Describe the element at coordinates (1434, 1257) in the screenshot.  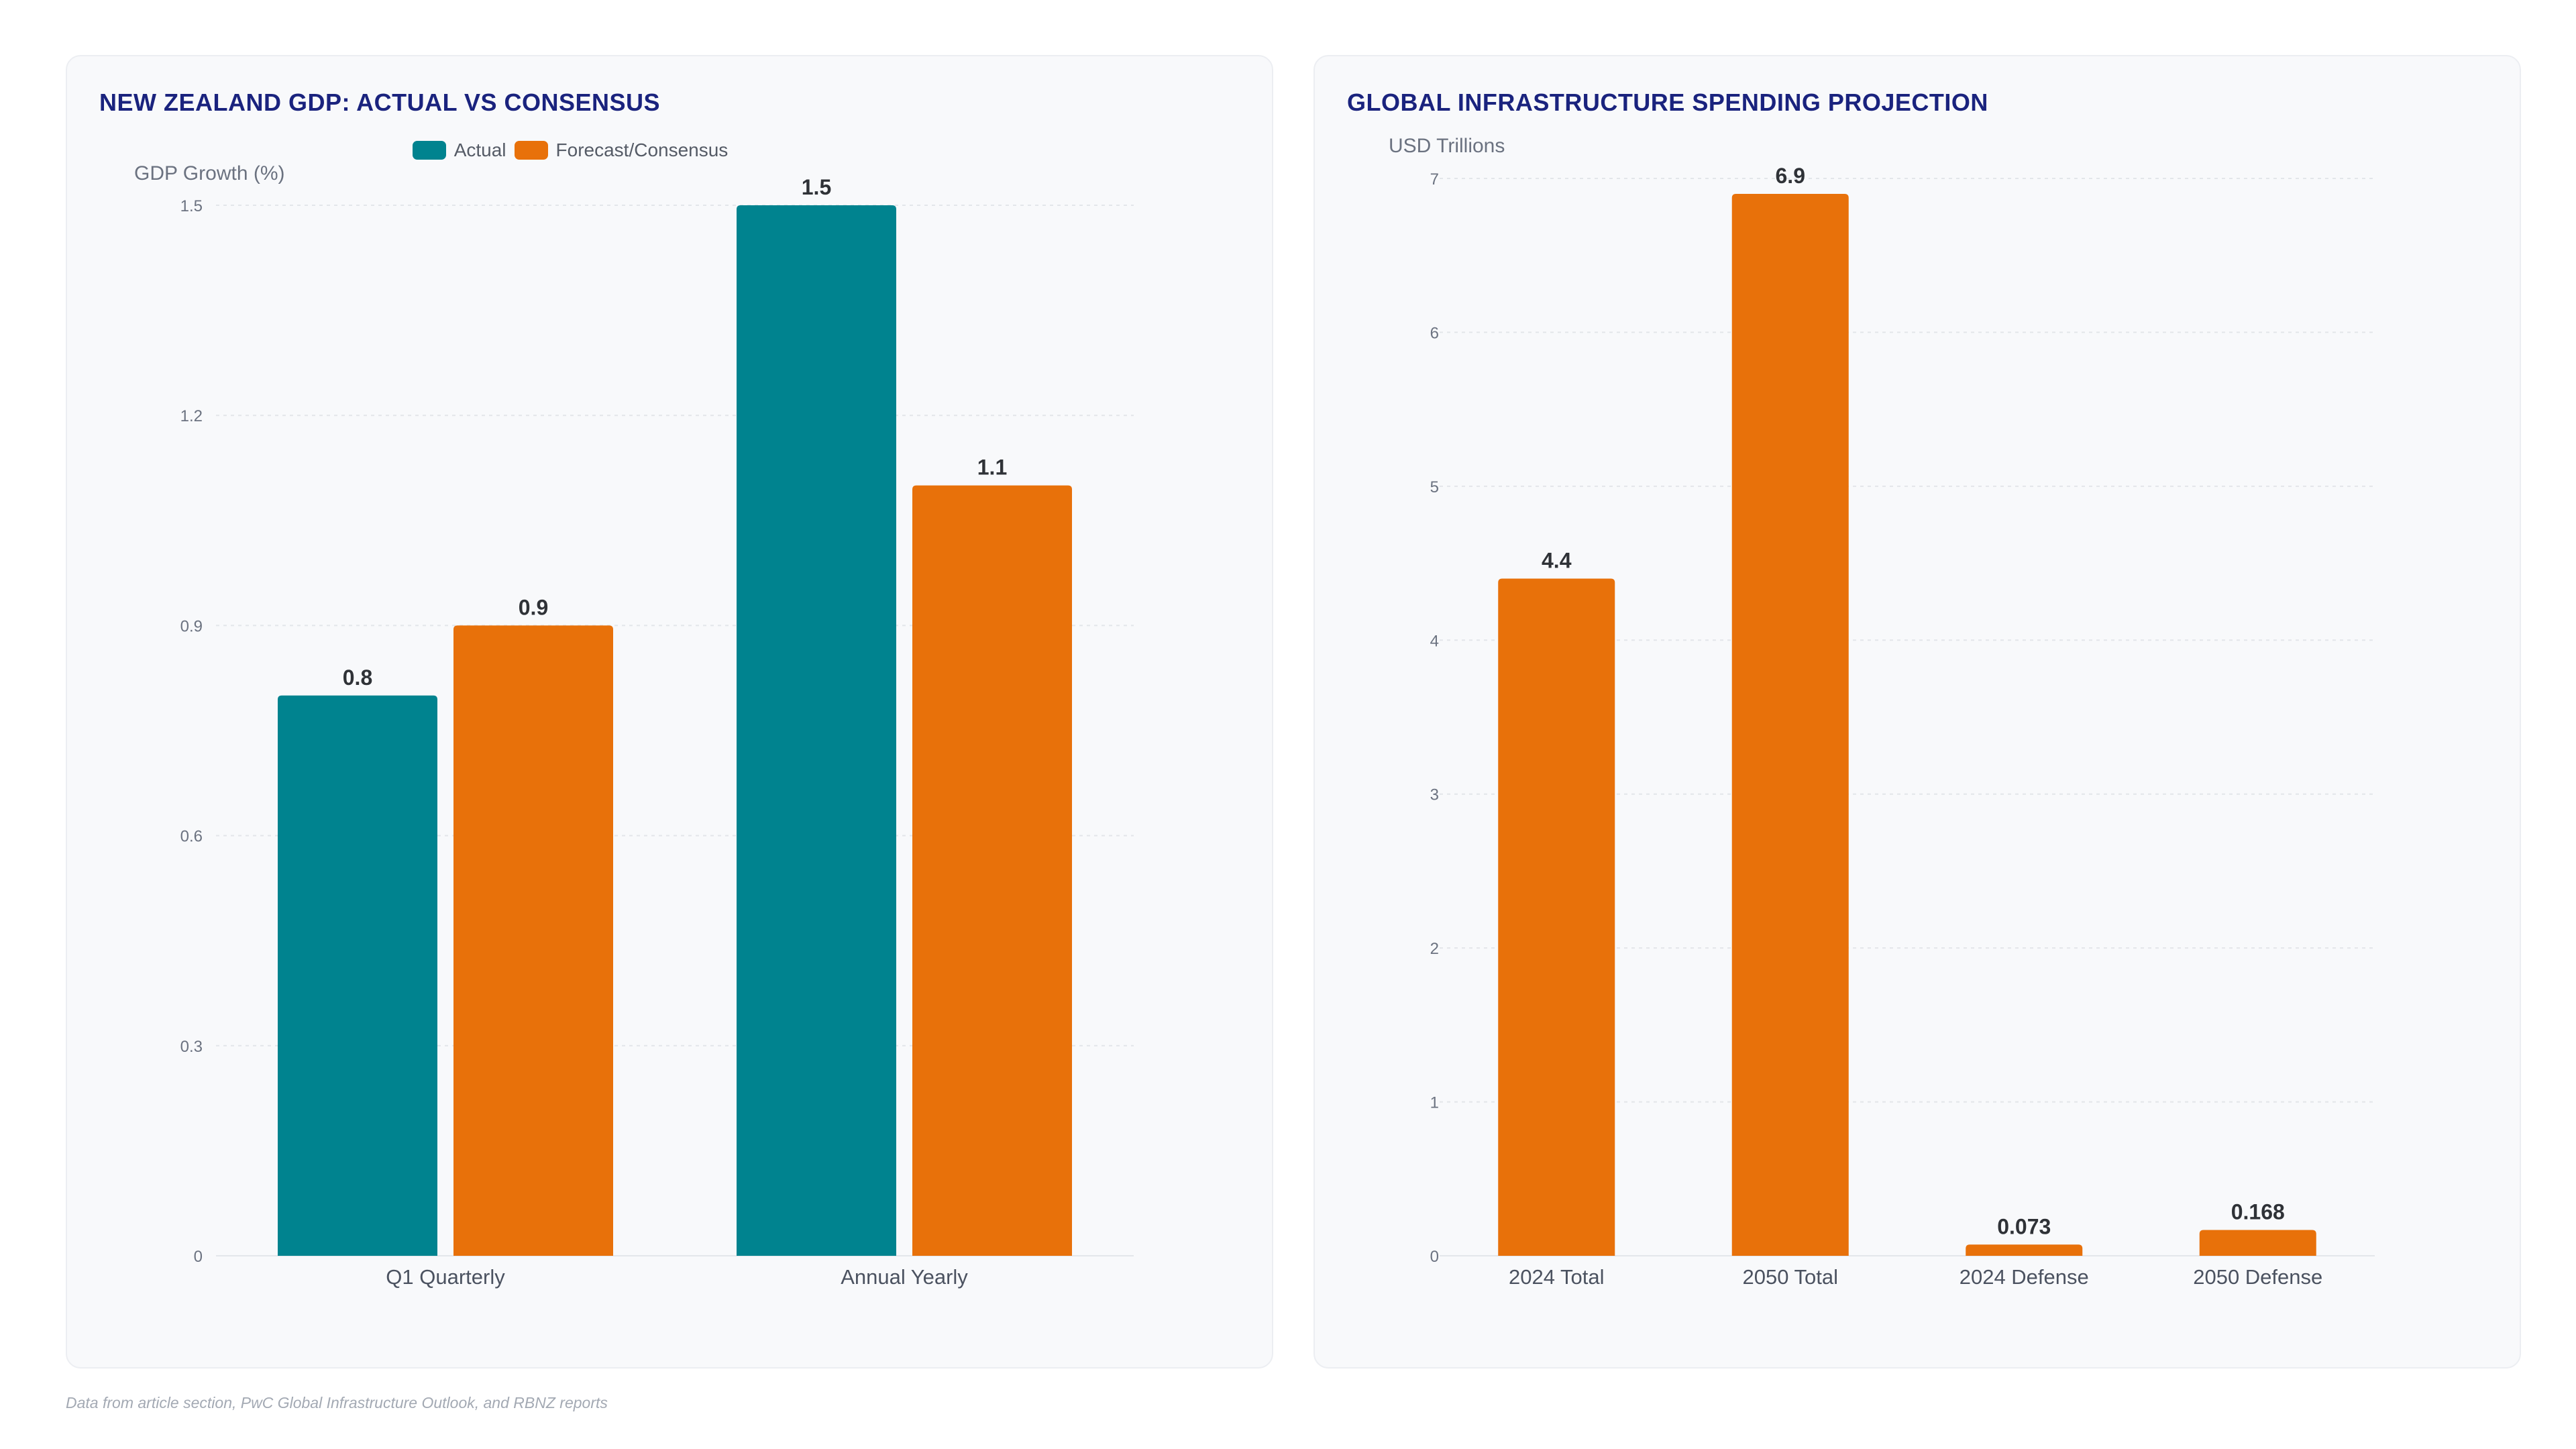
I see `infrastructure-y-tick-label: 0` at that location.